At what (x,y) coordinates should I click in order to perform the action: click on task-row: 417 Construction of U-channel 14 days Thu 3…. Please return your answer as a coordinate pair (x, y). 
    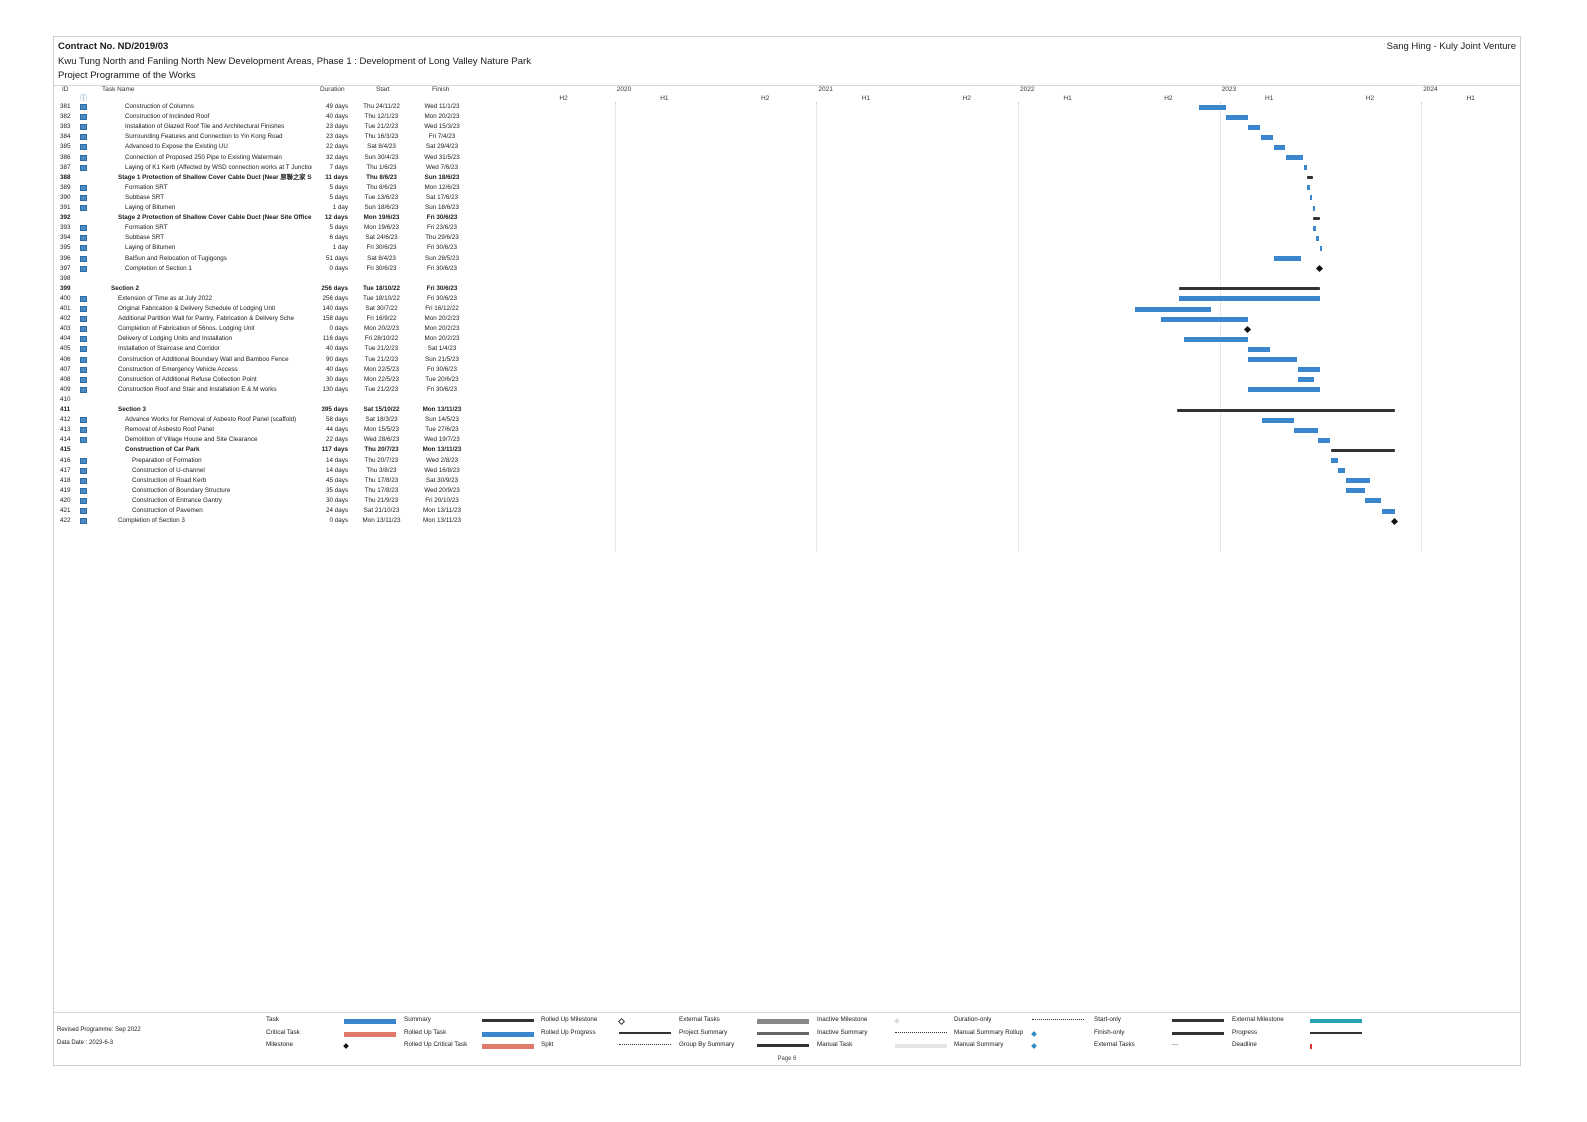
    Looking at the image, I should click on (284, 471).